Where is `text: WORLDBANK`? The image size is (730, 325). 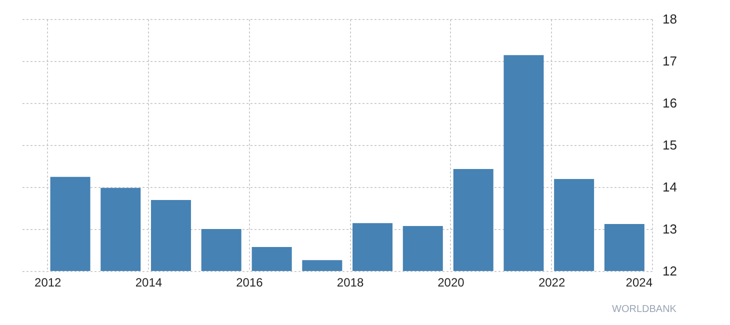
text: WORLDBANK is located at coordinates (644, 309).